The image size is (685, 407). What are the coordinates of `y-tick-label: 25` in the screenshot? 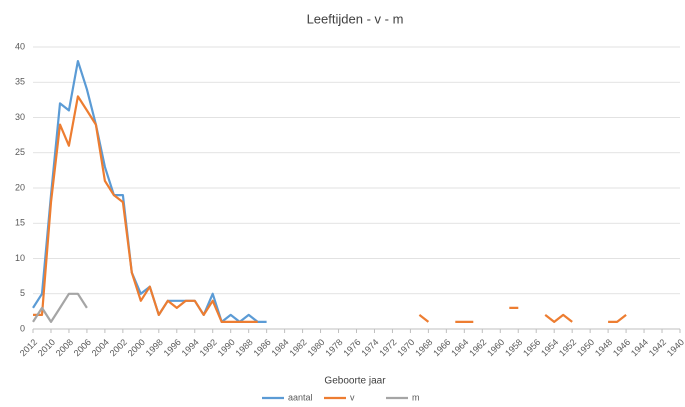 It's located at (20, 152).